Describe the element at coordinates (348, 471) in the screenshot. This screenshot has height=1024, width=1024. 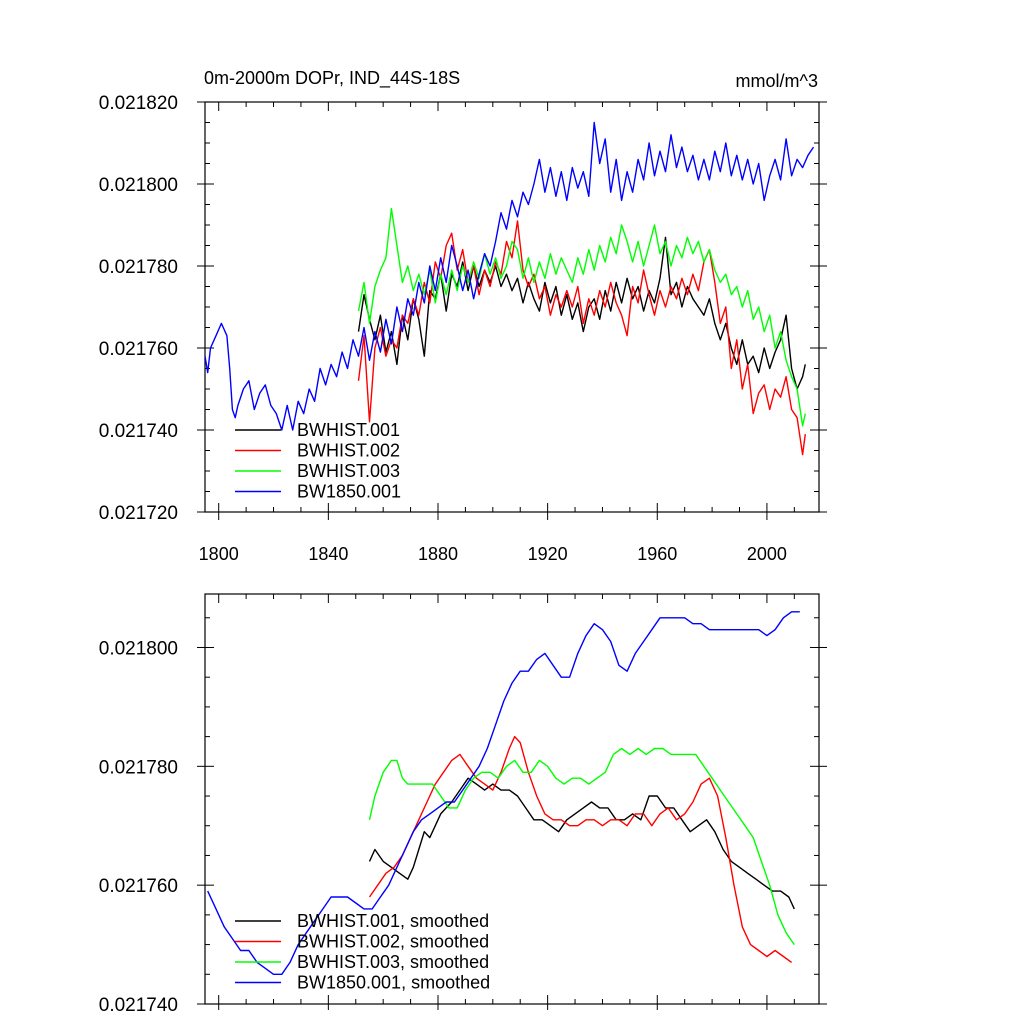
I see `legend-label: BWHIST.003` at that location.